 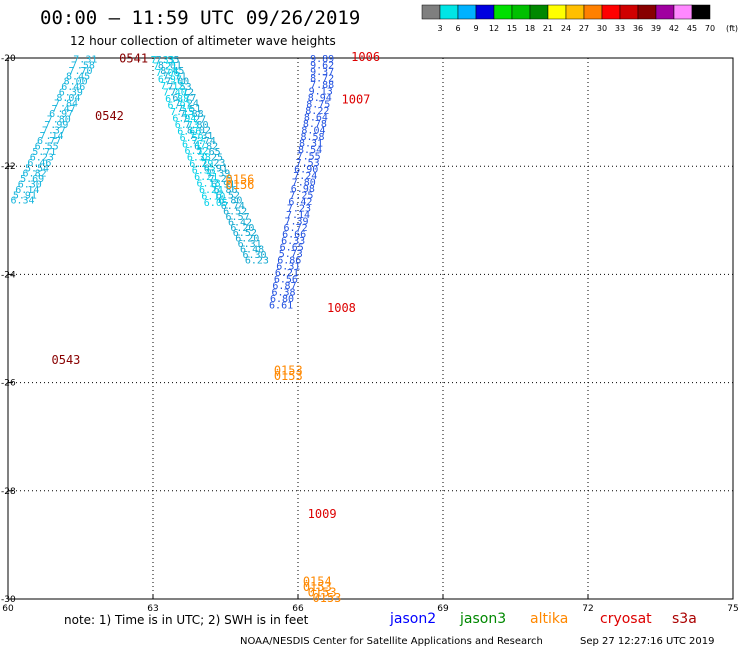 I want to click on color-key-label: 36, so click(x=638, y=28).